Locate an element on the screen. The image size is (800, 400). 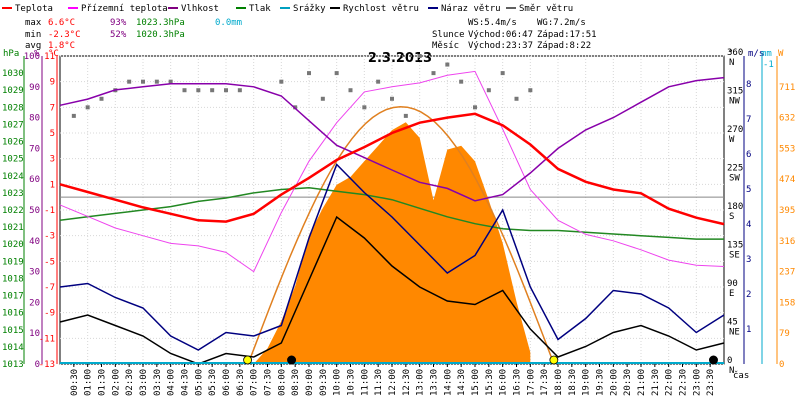
humidity-tick-label: 90 is located at coordinates (34, 88).